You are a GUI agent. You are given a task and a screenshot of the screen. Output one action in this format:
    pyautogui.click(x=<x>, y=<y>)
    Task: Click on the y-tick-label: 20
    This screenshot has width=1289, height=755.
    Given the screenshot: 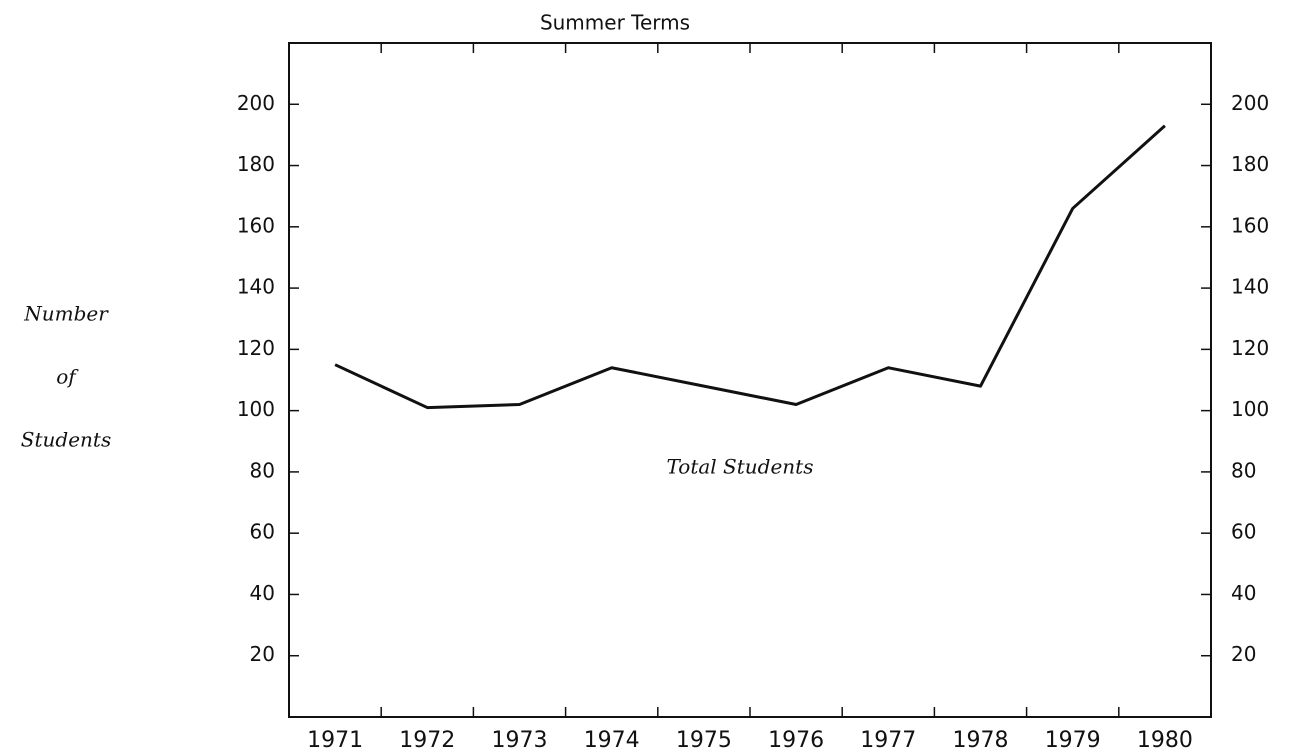 What is the action you would take?
    pyautogui.click(x=262, y=654)
    